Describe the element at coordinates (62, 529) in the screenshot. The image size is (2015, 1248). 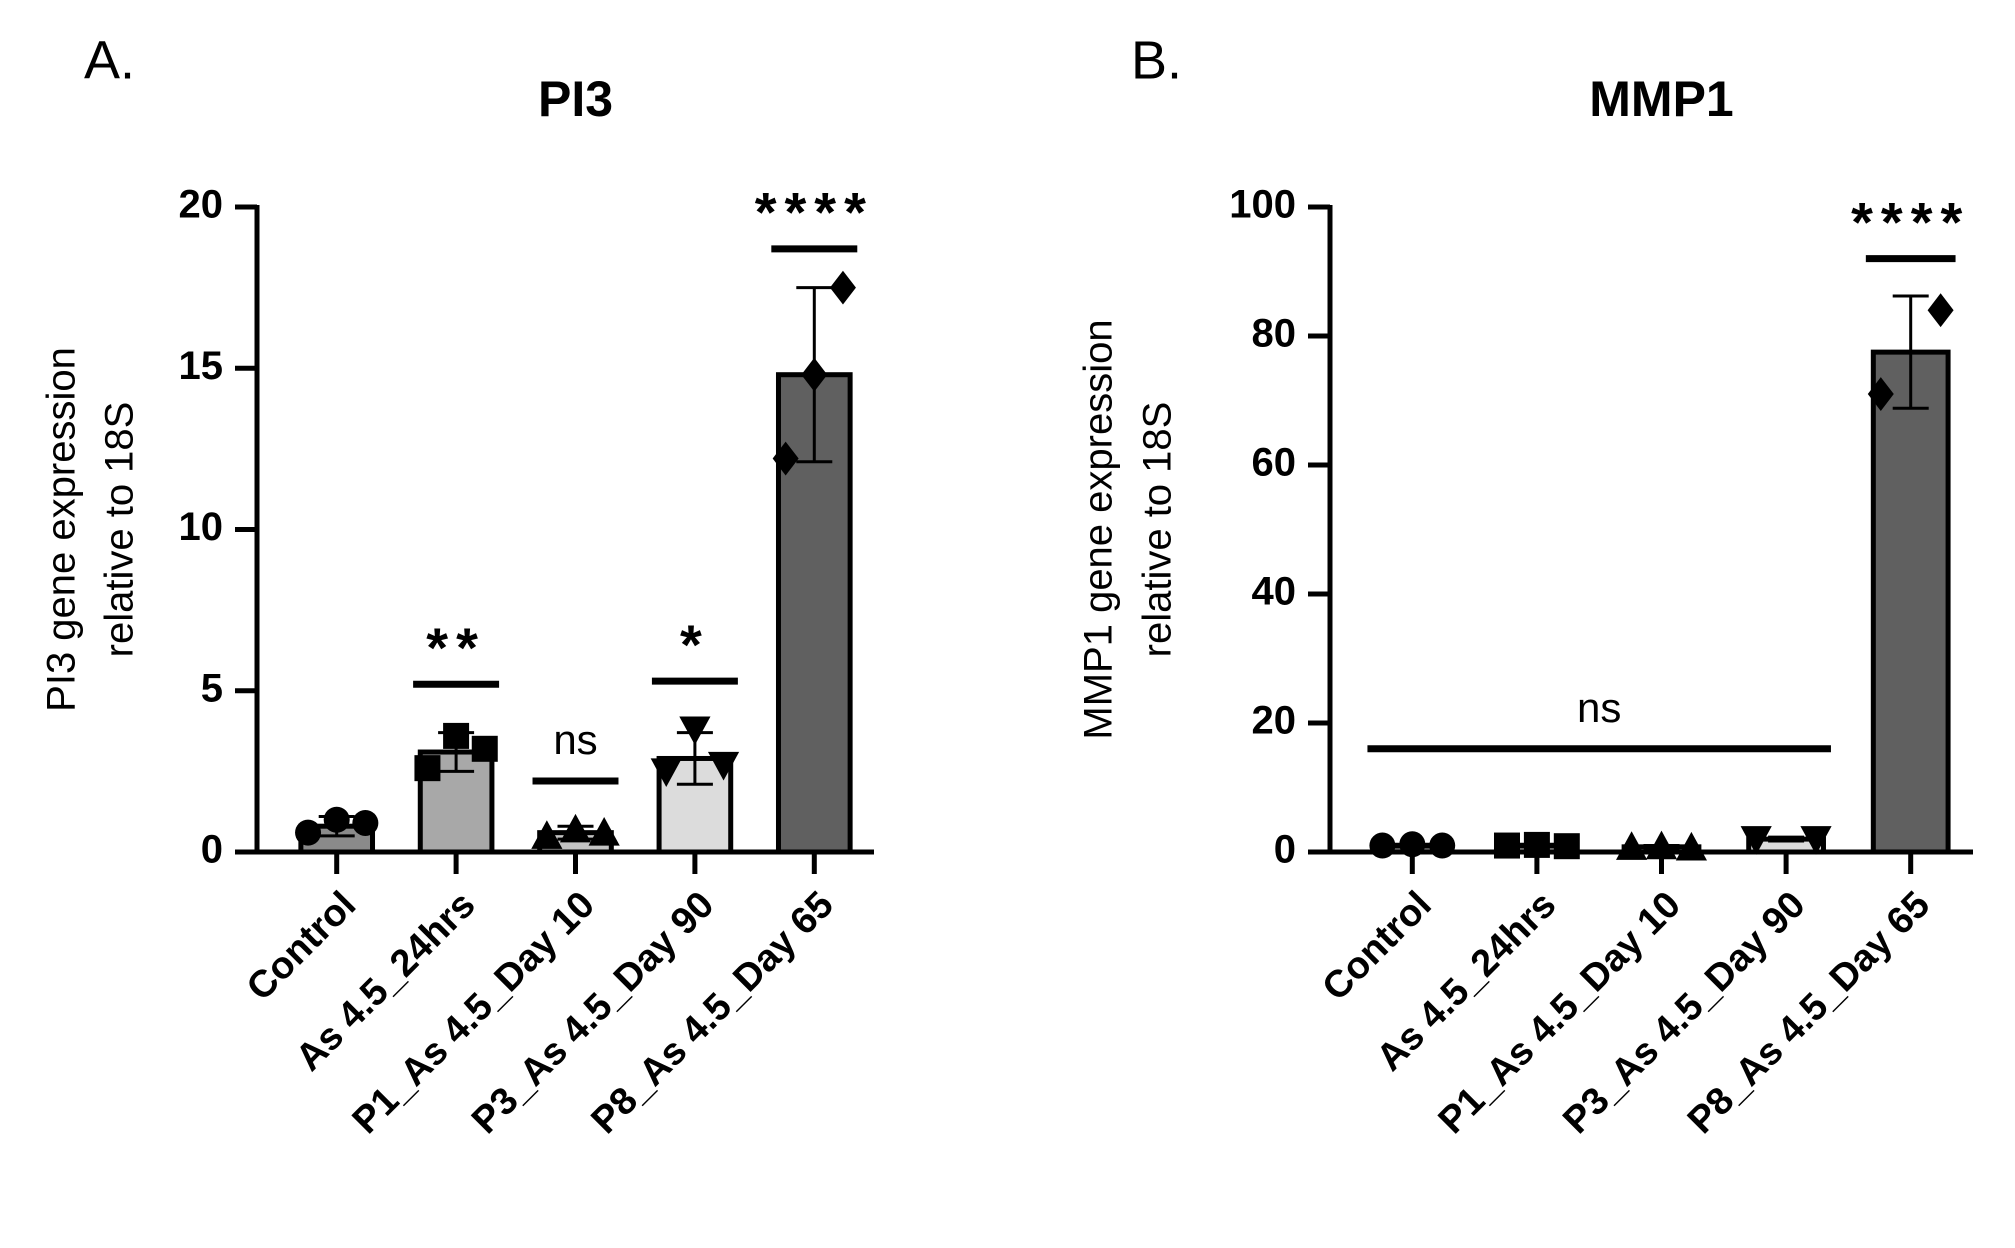
I see `y-axis-label: PI3 gene expression` at that location.